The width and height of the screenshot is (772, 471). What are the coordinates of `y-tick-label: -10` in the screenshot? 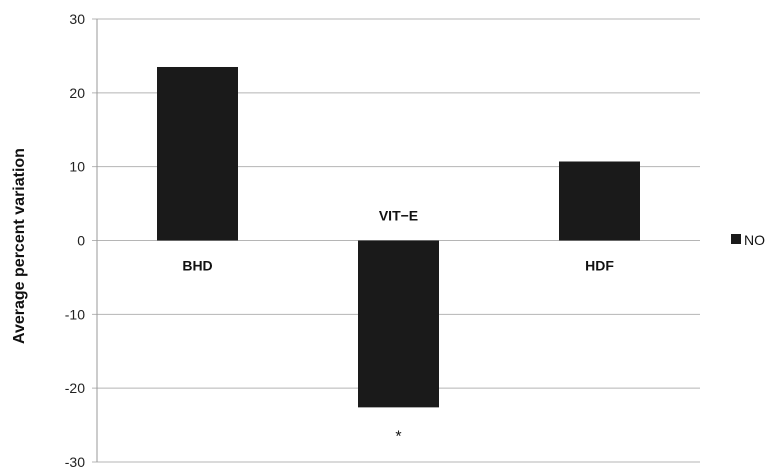 It's located at (75, 314).